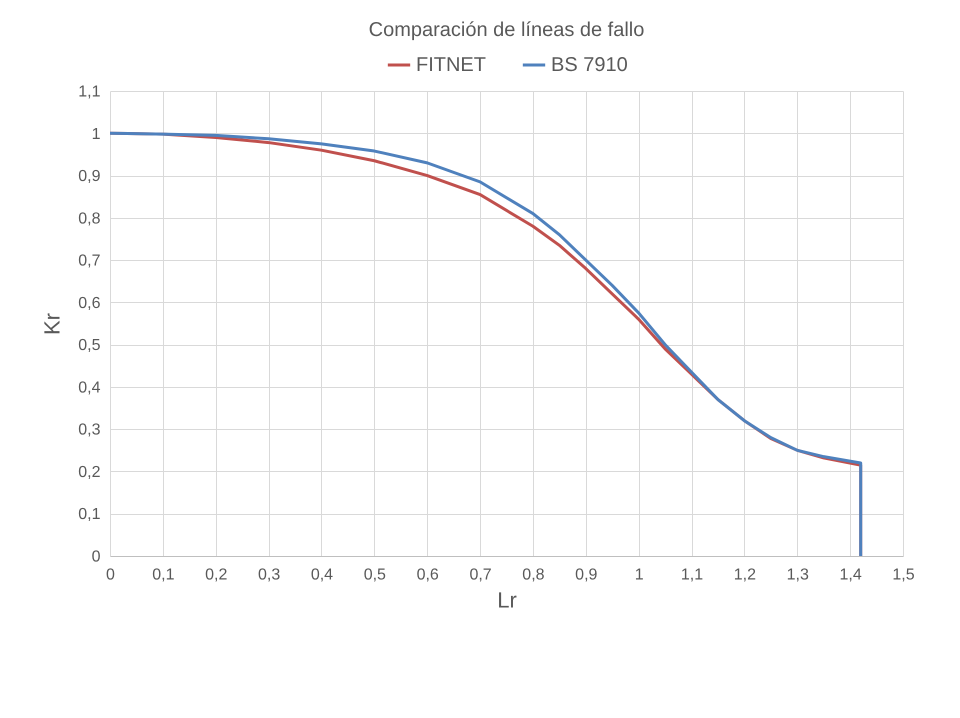  What do you see at coordinates (851, 575) in the screenshot?
I see `x-tick-label: 1,4` at bounding box center [851, 575].